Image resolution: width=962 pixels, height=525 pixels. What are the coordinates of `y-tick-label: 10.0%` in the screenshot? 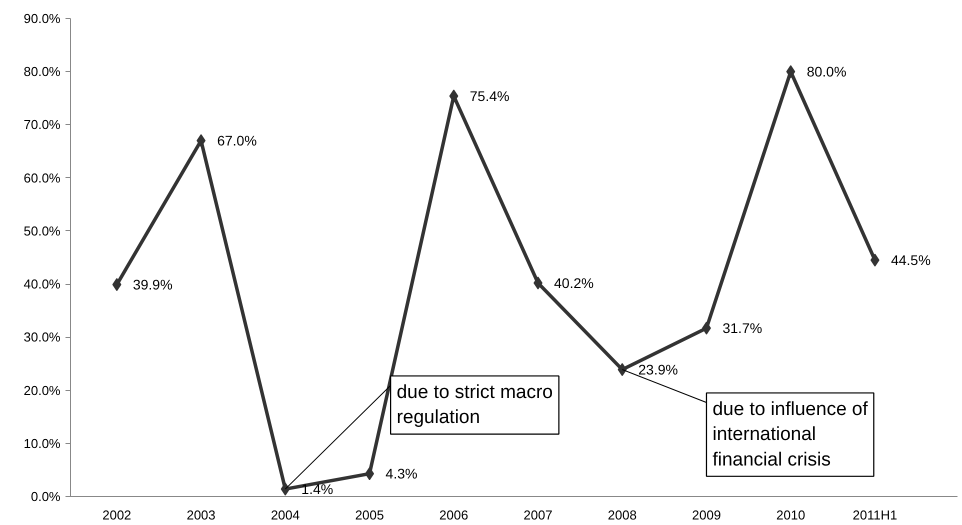 It's located at (42, 443).